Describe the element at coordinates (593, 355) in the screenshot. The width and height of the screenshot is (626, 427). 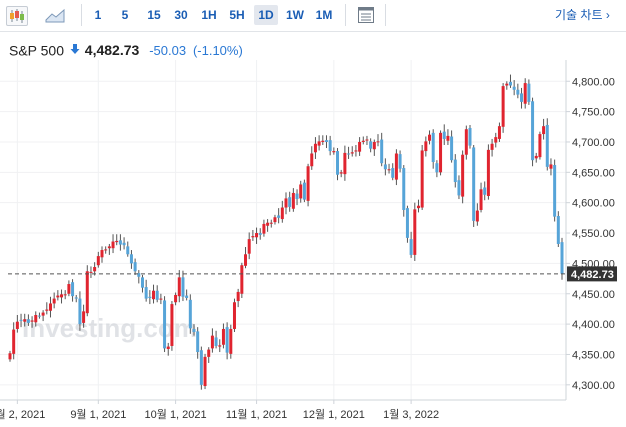
I see `y-tick-label: 4,350.00` at that location.